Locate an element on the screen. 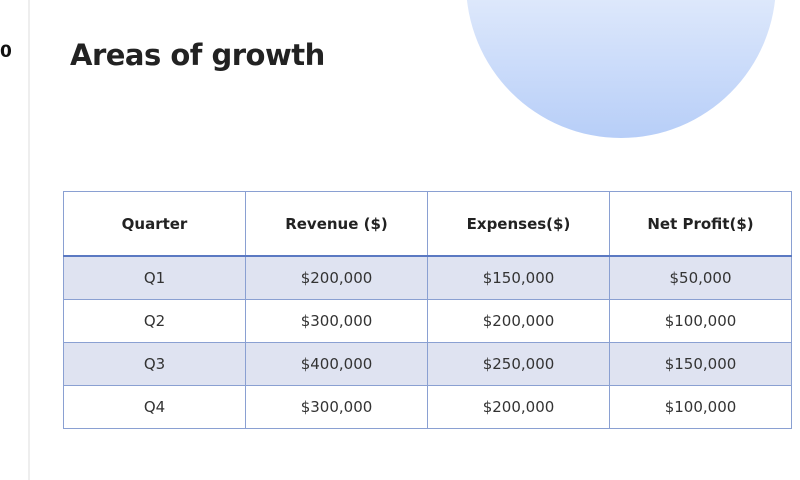 This screenshot has height=480, width=800. cell-expenses: $150,000 is located at coordinates (518, 277).